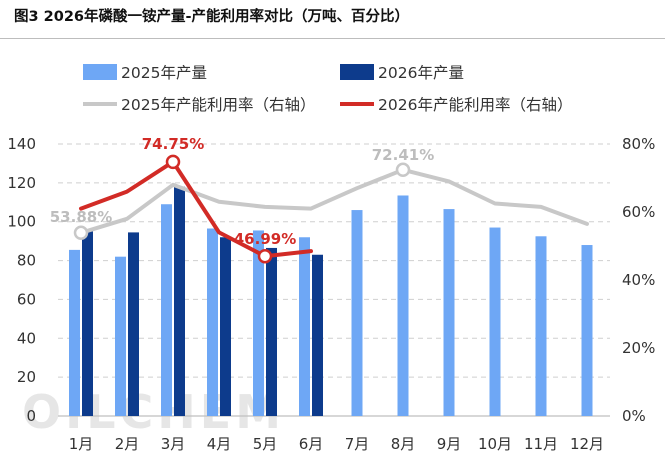  Describe the element at coordinates (81, 217) in the screenshot. I see `data-label: 53.88%` at that location.